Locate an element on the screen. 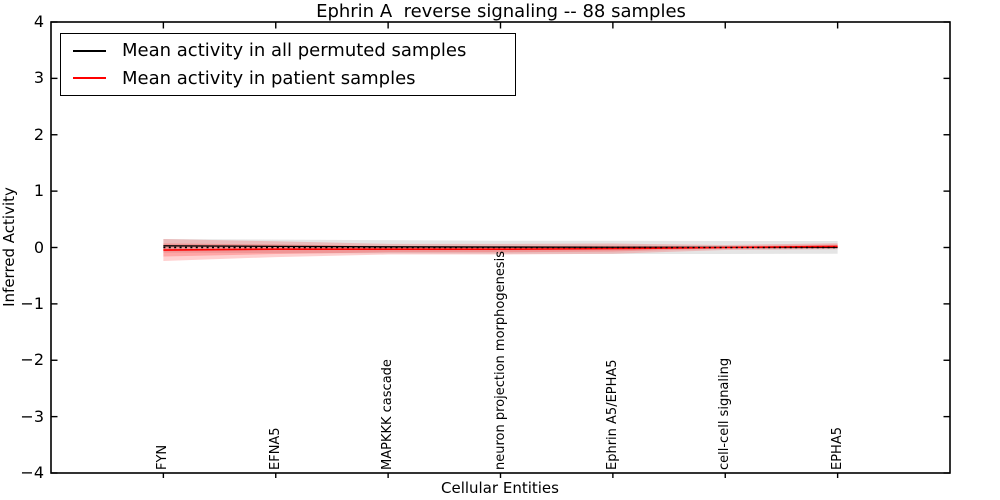  legend-label-permuted: Mean activity in all permuted samples is located at coordinates (294, 51).